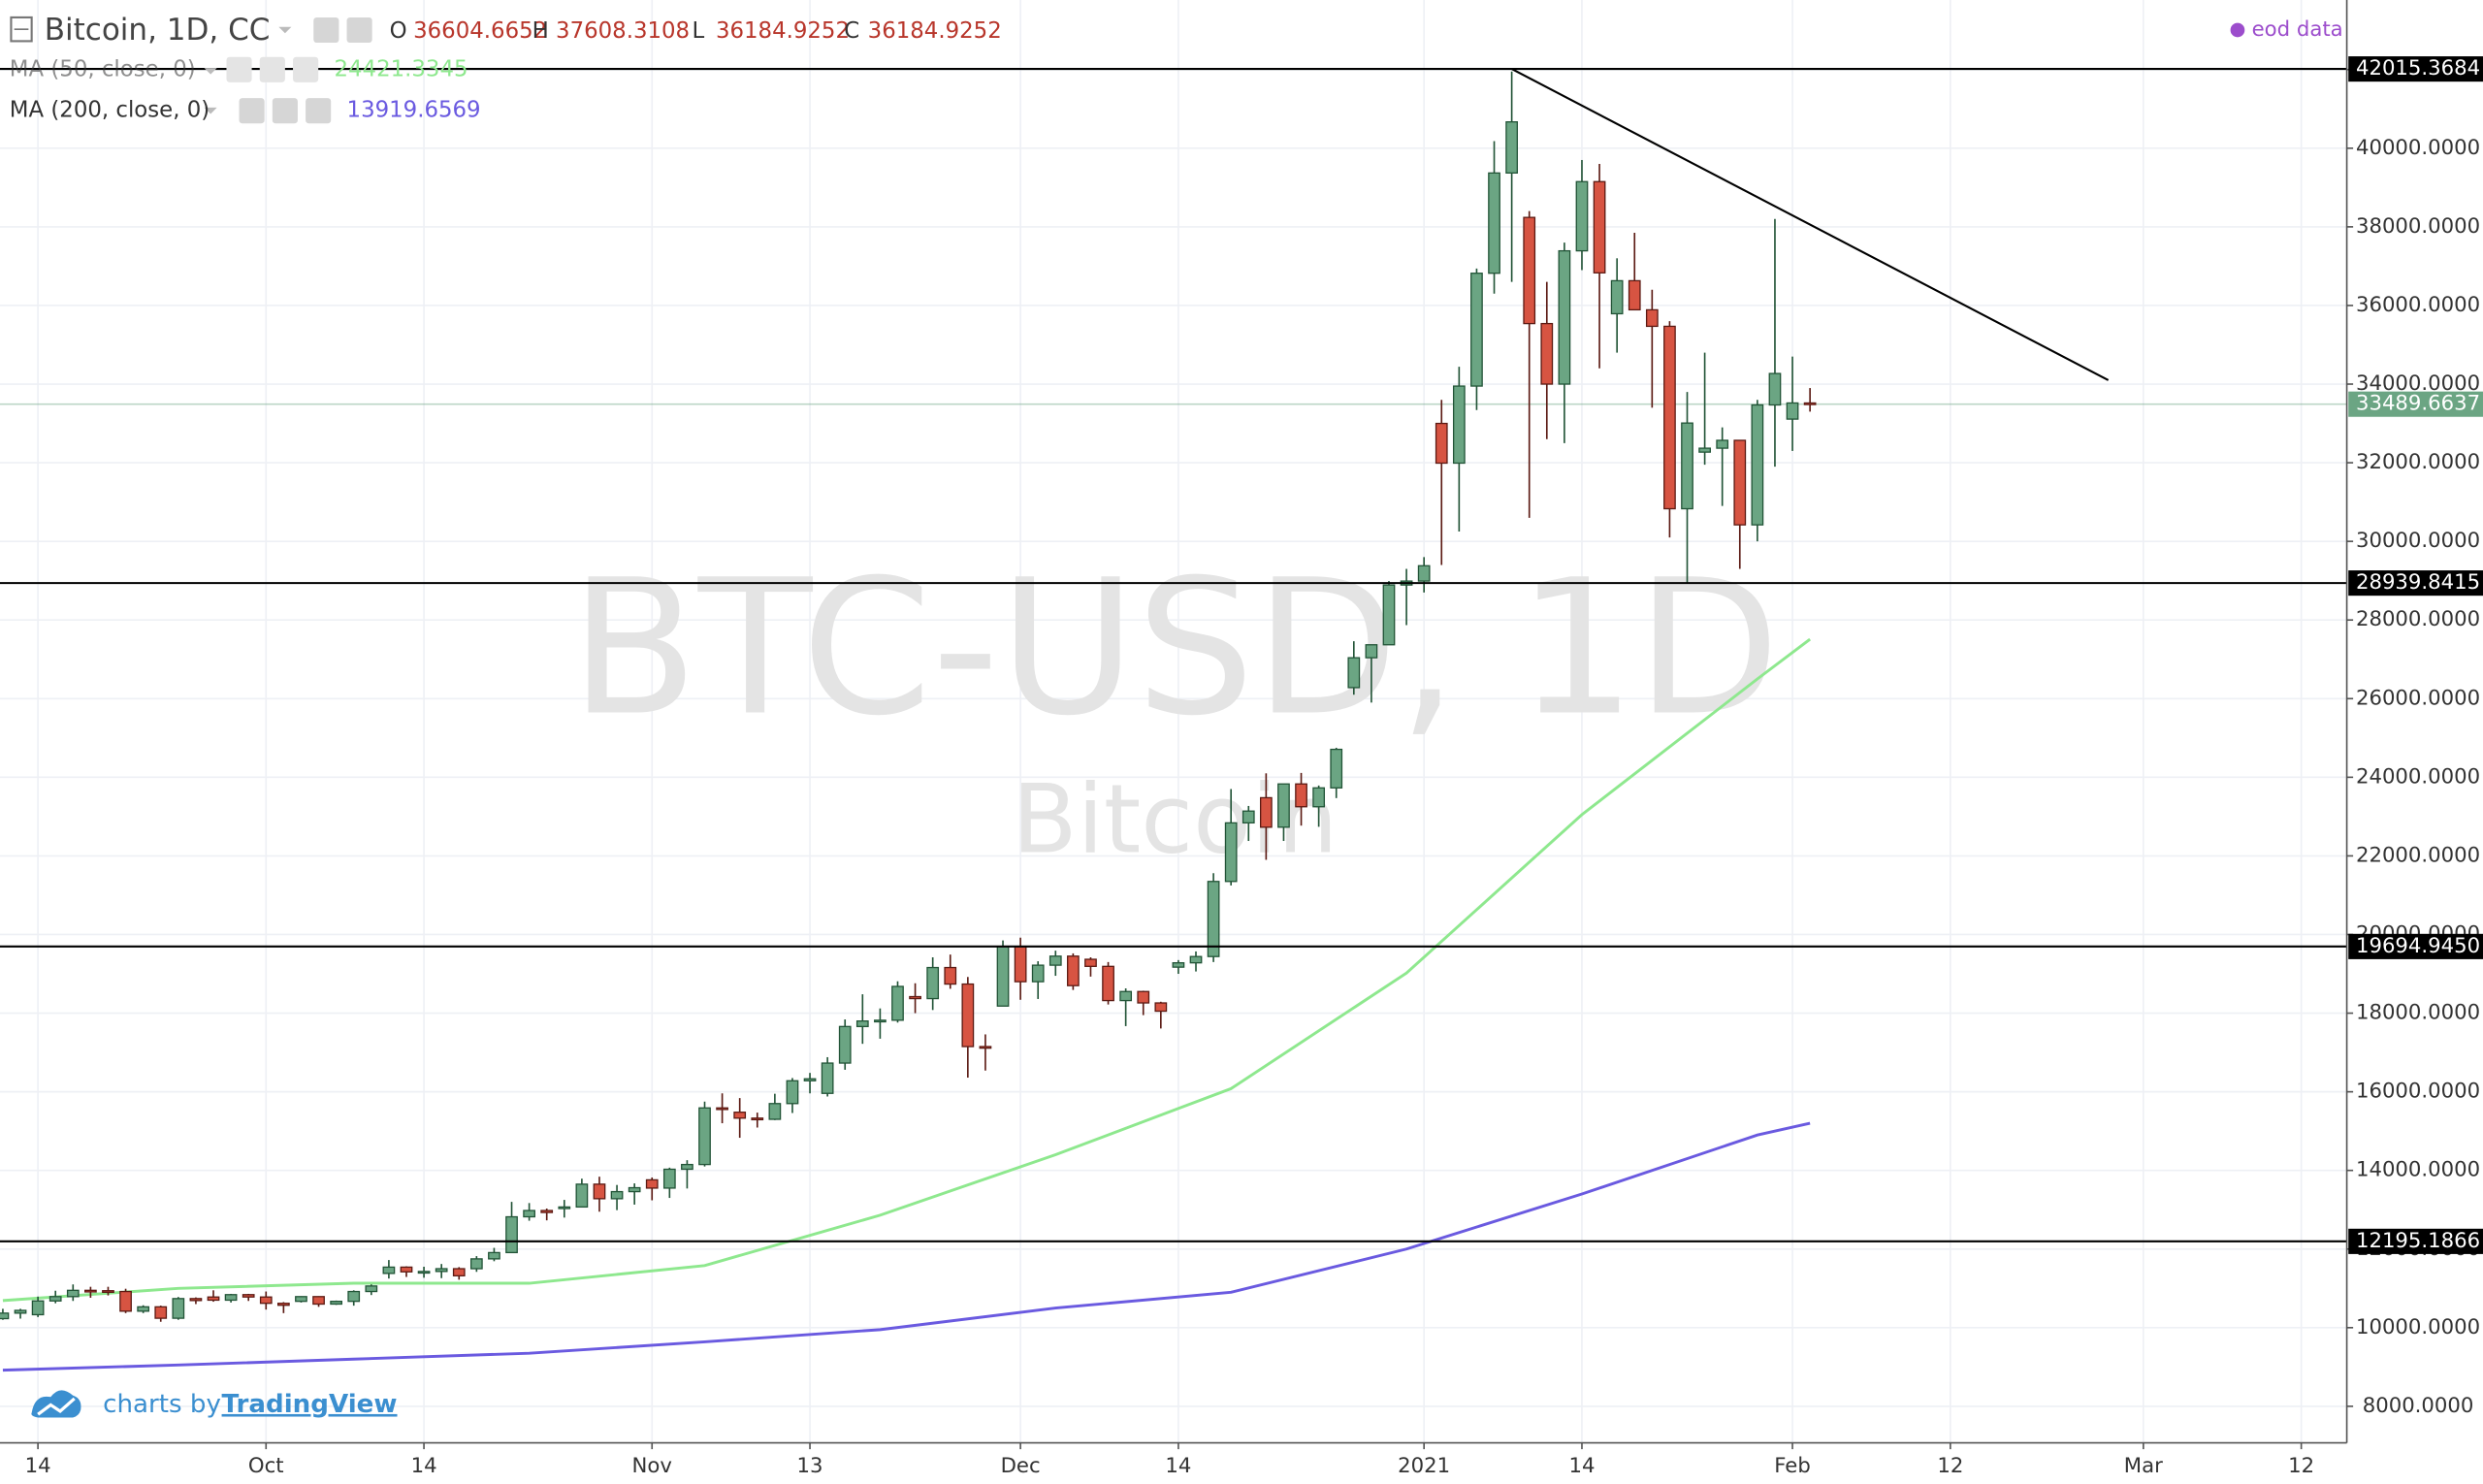  What do you see at coordinates (2419, 1406) in the screenshot?
I see `y-tick-label: 8000.0000` at bounding box center [2419, 1406].